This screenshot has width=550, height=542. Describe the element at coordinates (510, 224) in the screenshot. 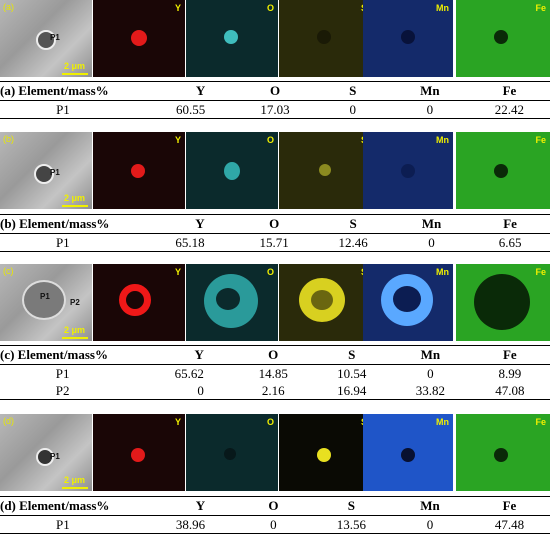

I see `col-fe: Fe` at that location.